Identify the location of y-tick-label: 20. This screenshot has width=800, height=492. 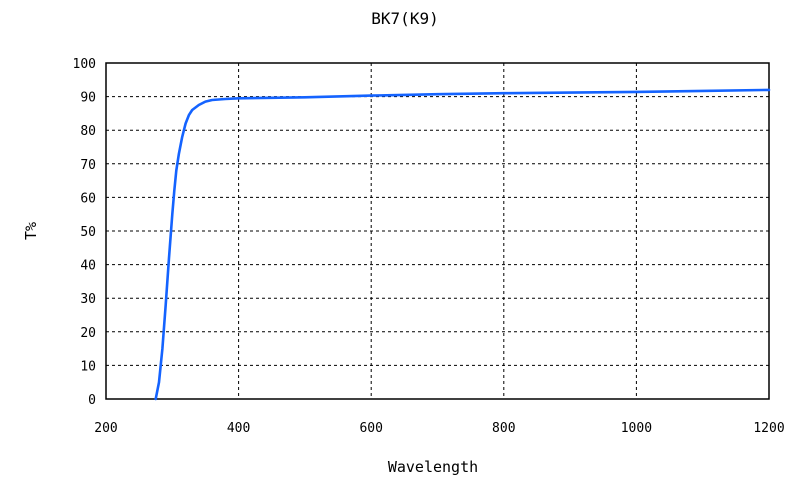
(88, 333).